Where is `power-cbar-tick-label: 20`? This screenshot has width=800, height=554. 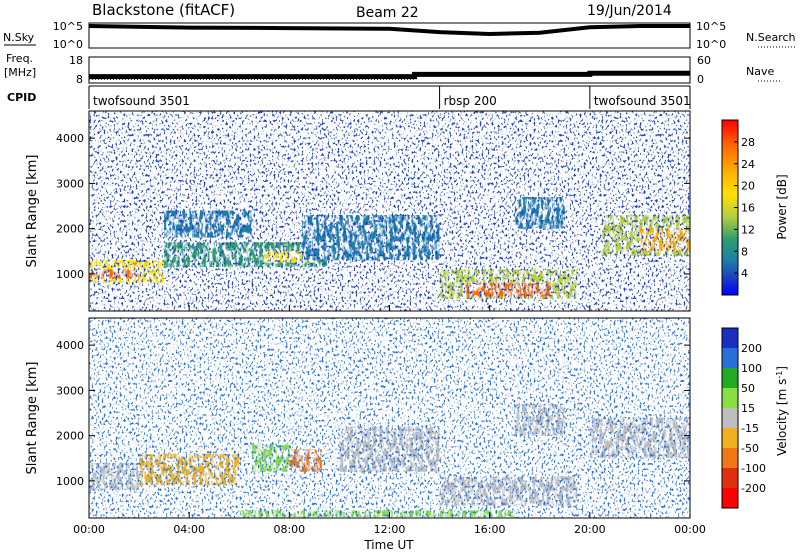
power-cbar-tick-label: 20 is located at coordinates (748, 186).